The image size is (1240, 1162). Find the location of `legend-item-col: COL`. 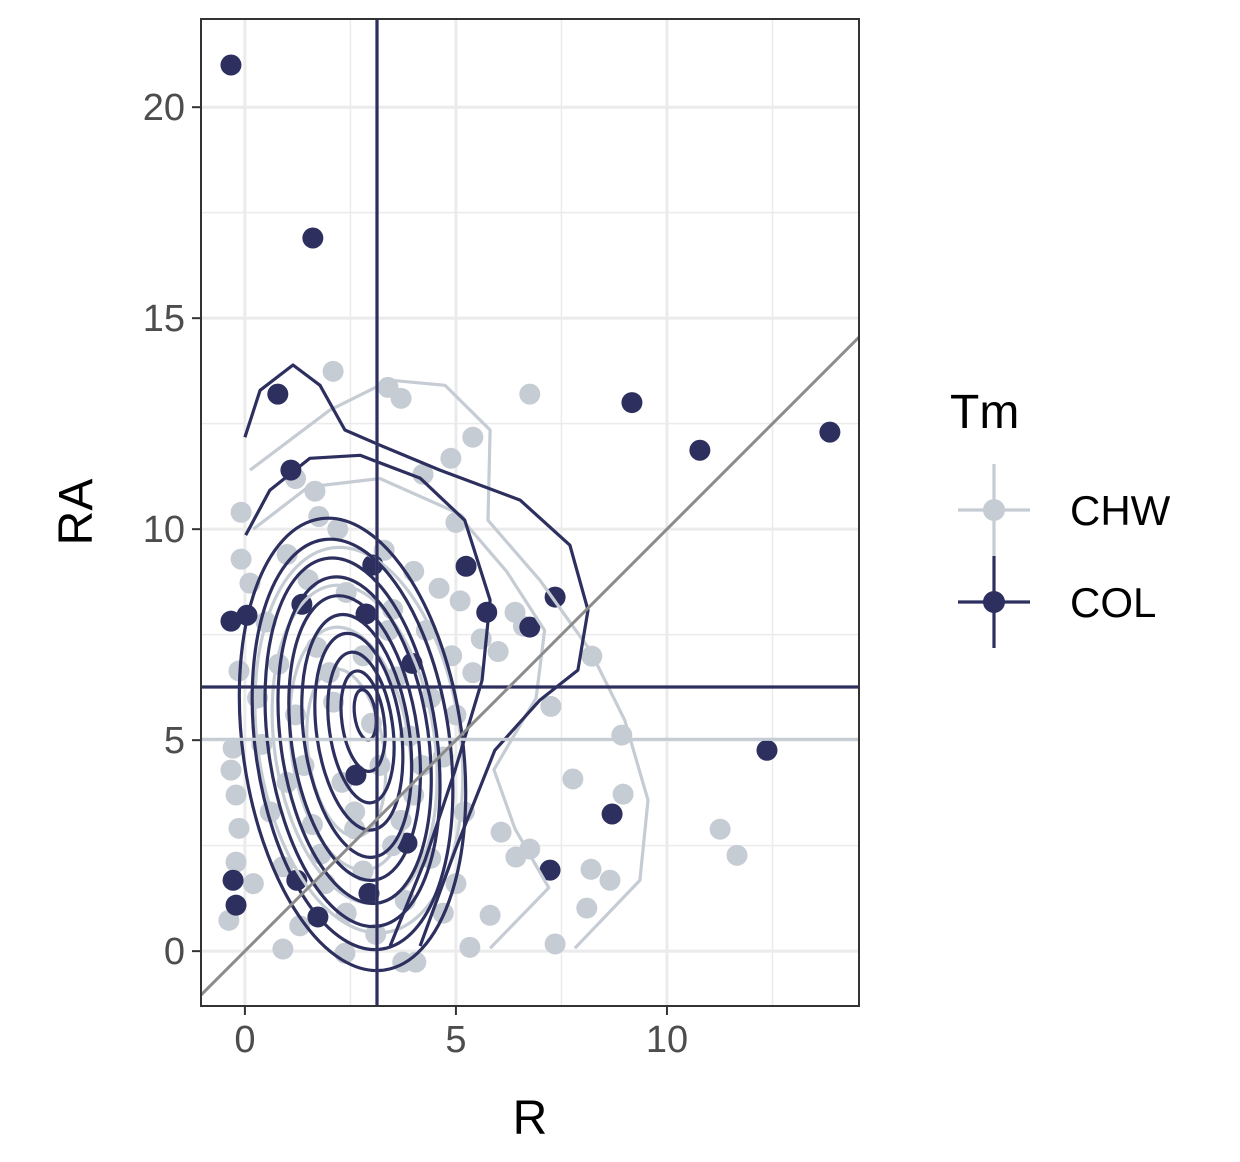

legend-item-col: COL is located at coordinates (1057, 602).